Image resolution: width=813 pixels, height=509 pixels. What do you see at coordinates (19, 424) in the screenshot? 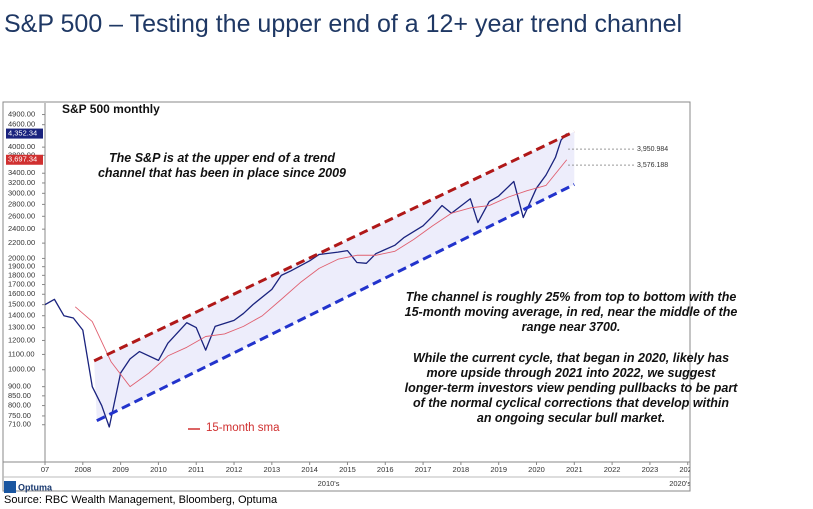
I see `y-tick-label: 710.00` at bounding box center [19, 424].